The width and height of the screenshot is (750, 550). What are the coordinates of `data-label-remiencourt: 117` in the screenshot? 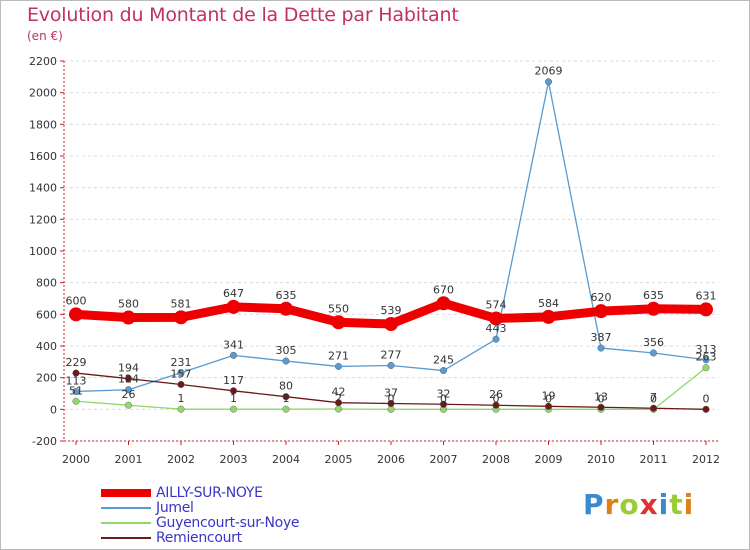 It's located at (233, 380).